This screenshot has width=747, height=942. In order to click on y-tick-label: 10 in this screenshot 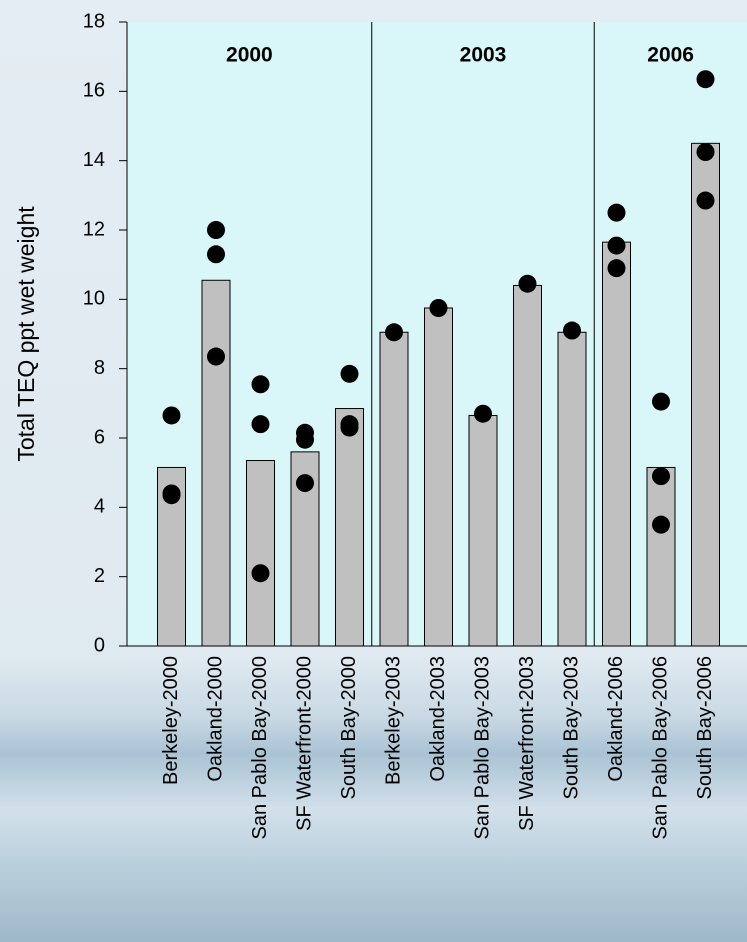, I will do `click(94, 299)`.